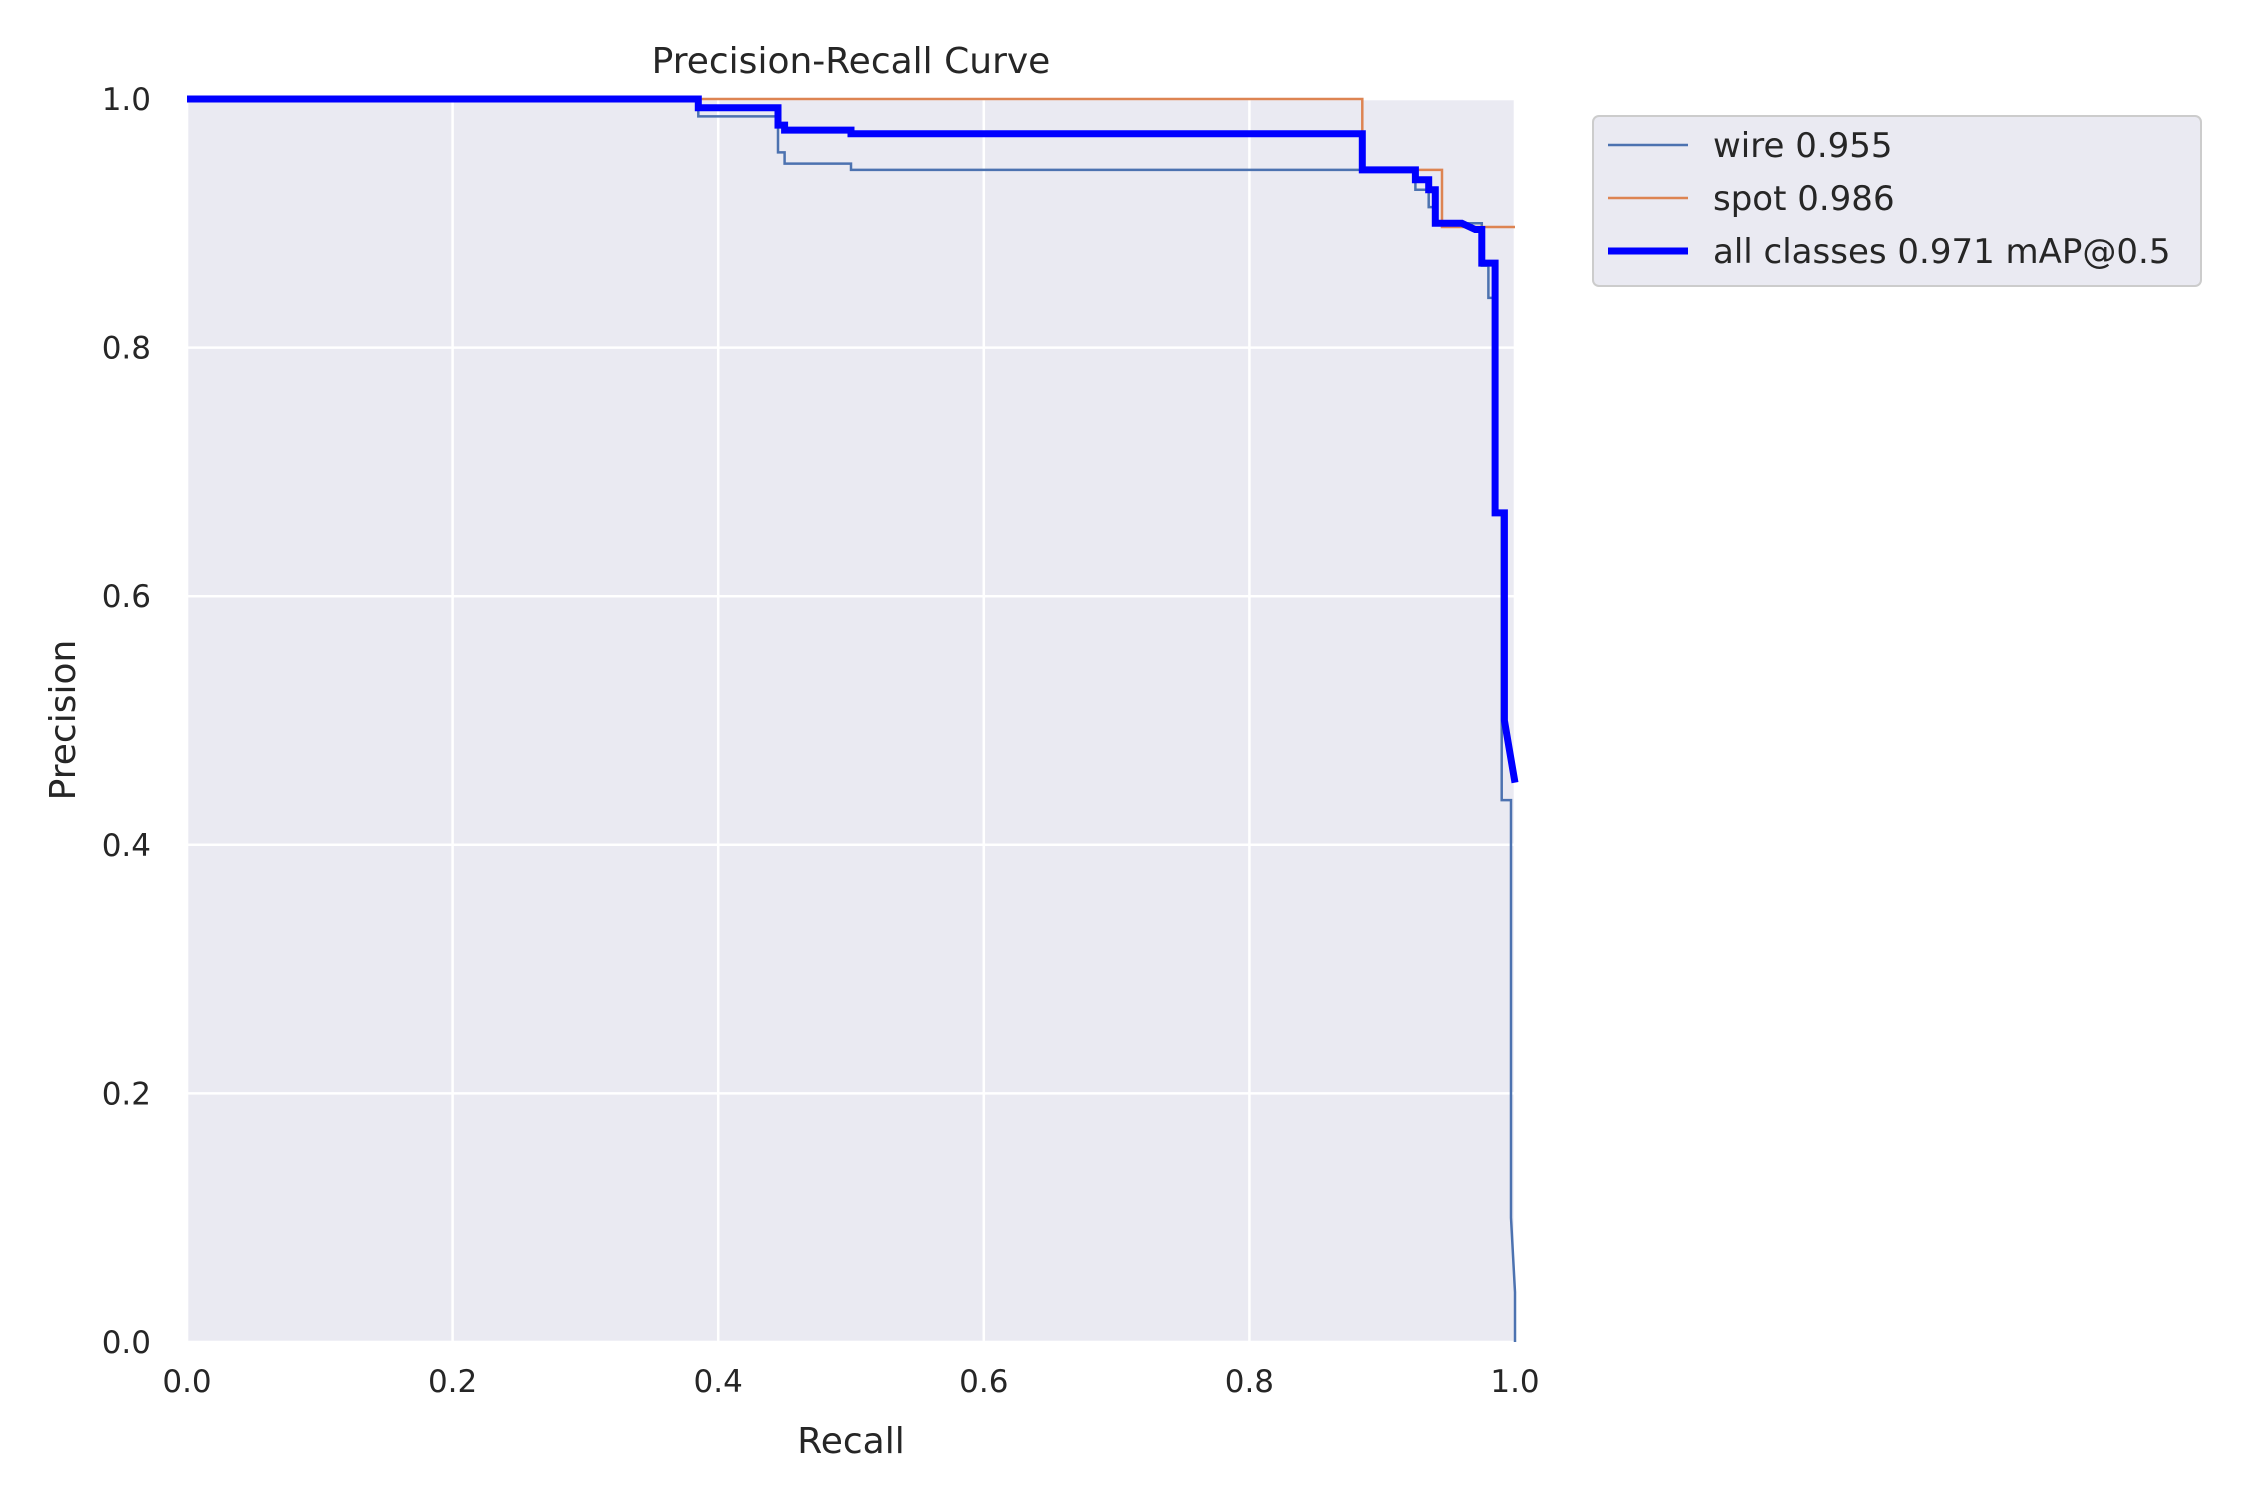  I want to click on x-tick-labels: 0.0 0.2 0.4 0.6 0.8 1.0, so click(850, 1382).